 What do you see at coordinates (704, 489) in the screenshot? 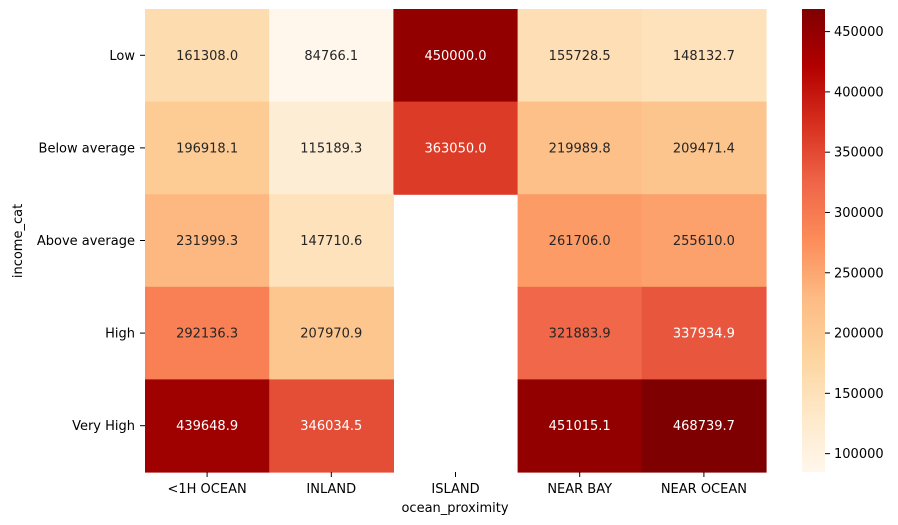
I see `x-tick-label: NEAR OCEAN` at bounding box center [704, 489].